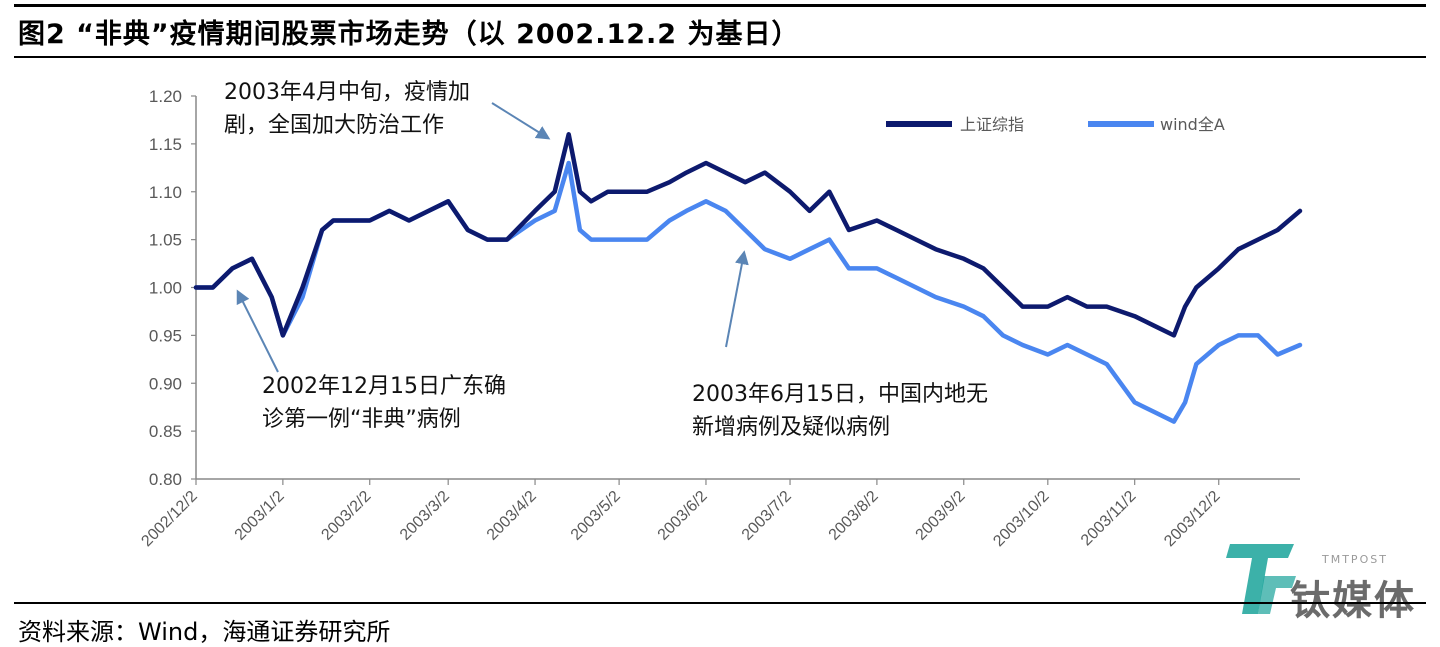 The width and height of the screenshot is (1440, 647). Describe the element at coordinates (720, 5) in the screenshot. I see `top-rule` at that location.